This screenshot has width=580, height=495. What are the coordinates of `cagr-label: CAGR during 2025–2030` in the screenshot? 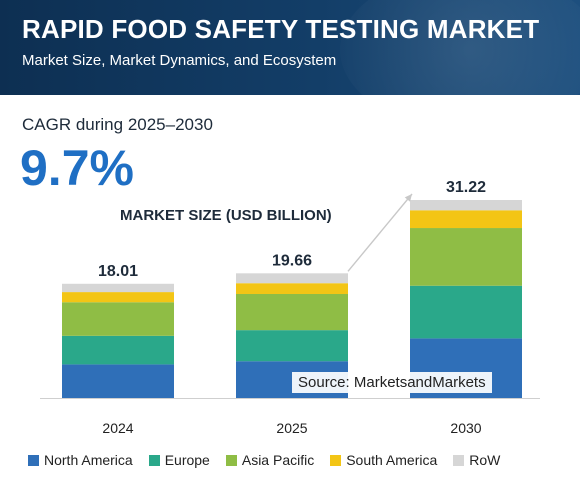 It's located at (117, 124).